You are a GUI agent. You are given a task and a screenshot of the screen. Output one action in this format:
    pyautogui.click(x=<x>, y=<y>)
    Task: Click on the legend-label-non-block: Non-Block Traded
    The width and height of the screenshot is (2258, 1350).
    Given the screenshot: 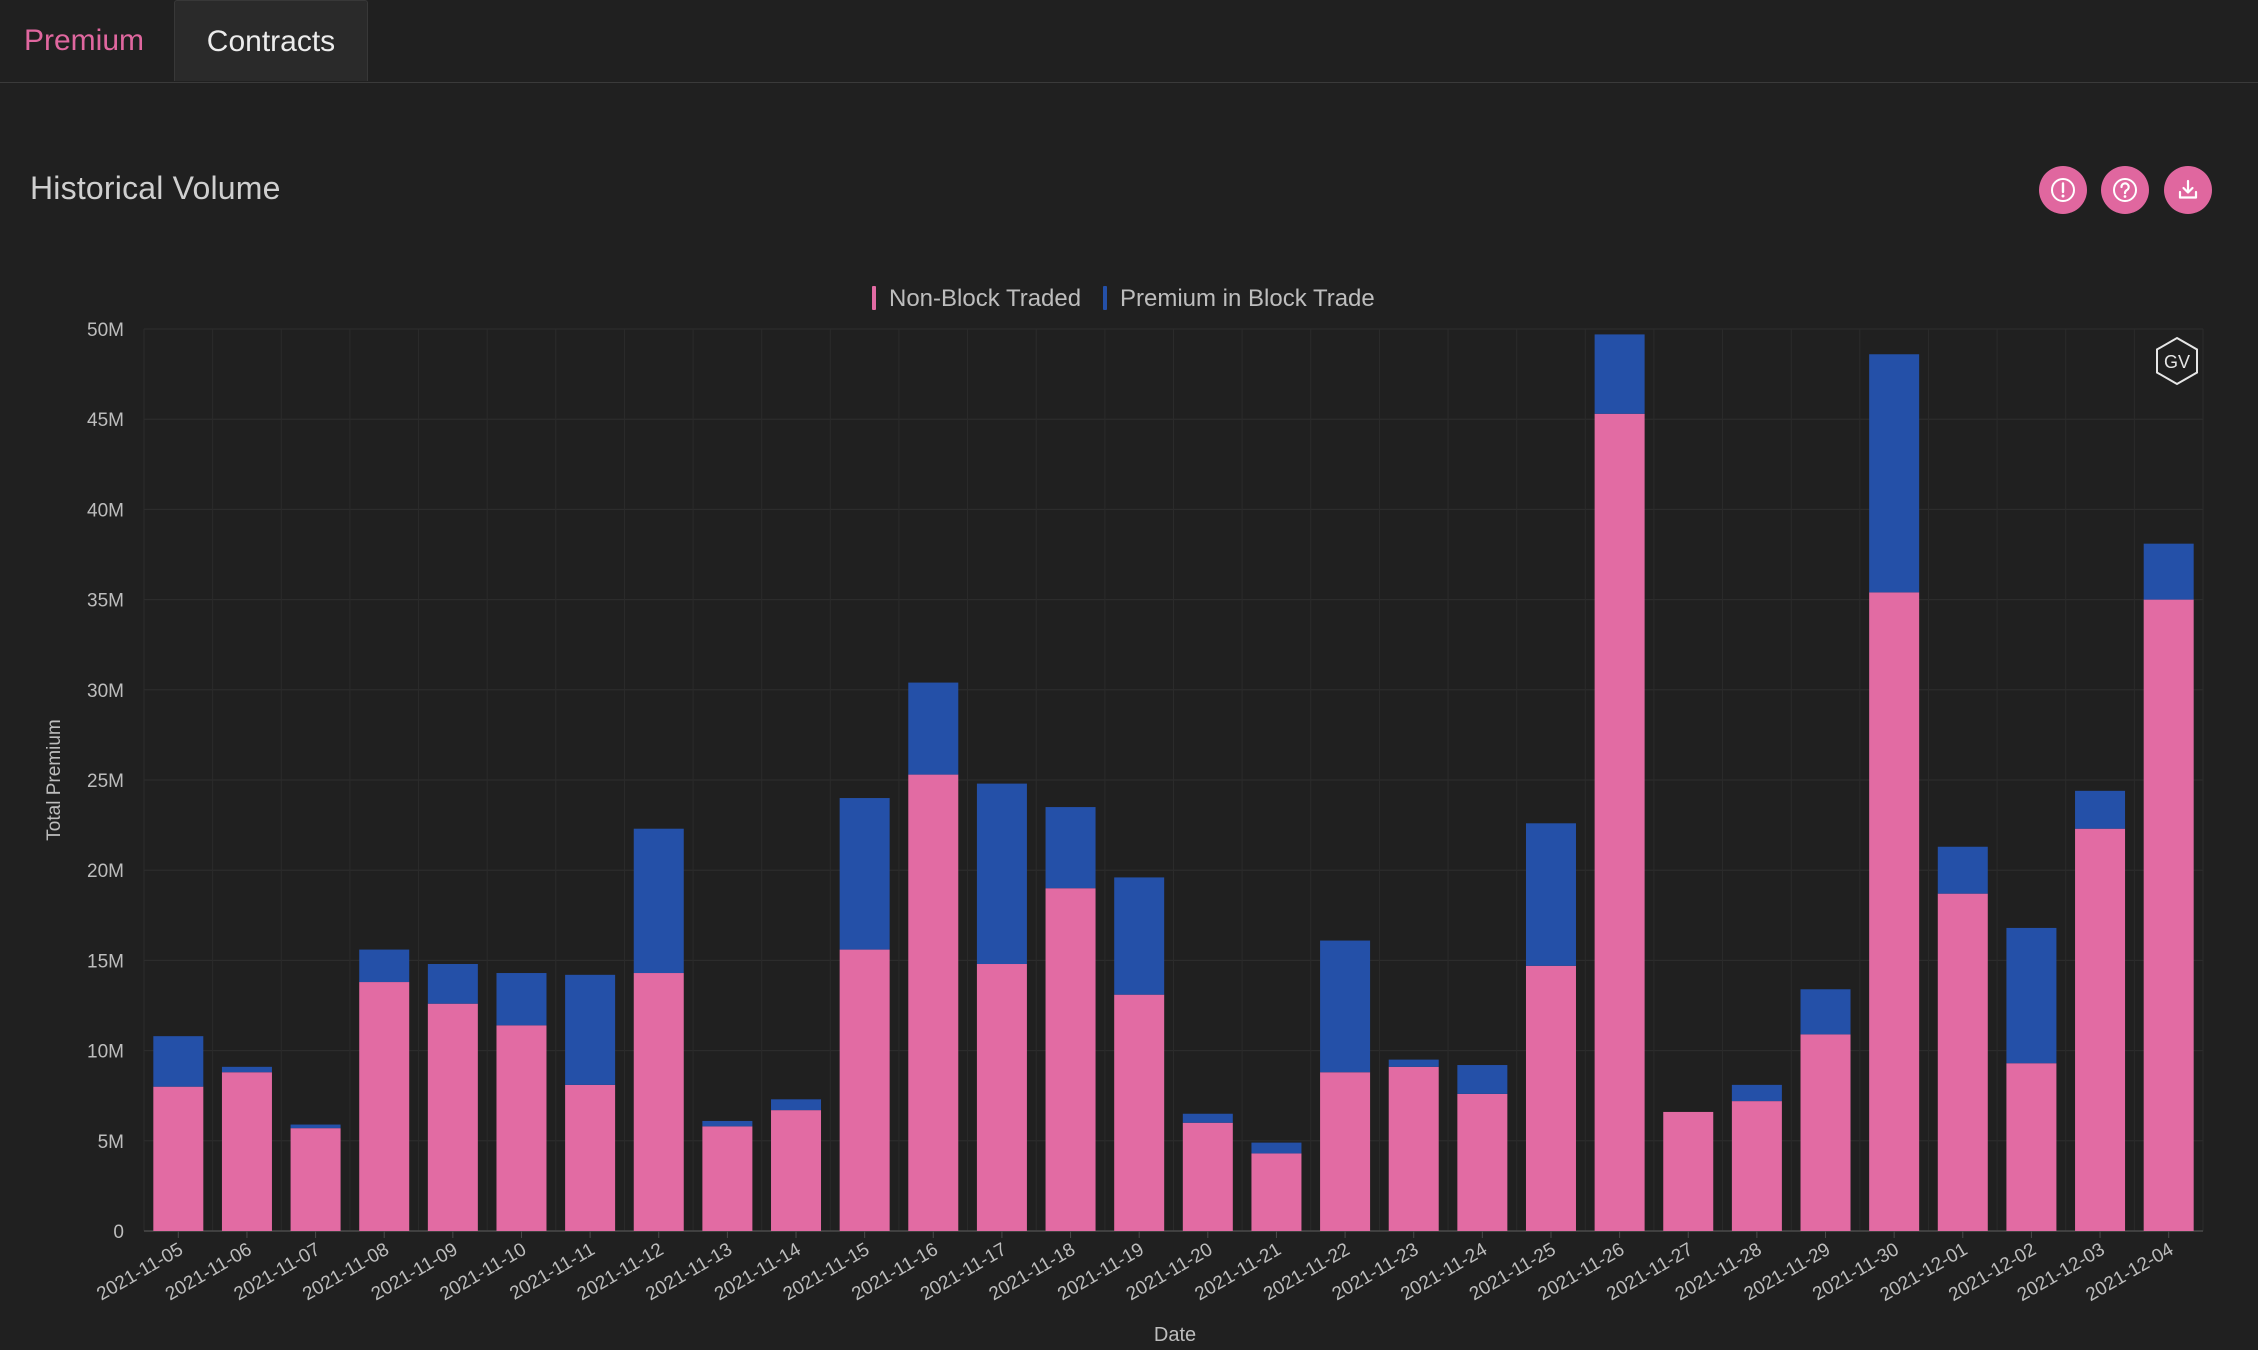 What is the action you would take?
    pyautogui.click(x=985, y=298)
    